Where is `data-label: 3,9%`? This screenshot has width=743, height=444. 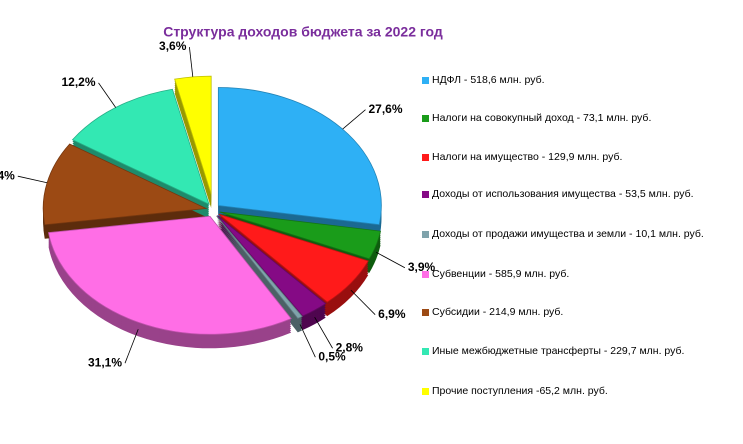 data-label: 3,9% is located at coordinates (422, 267).